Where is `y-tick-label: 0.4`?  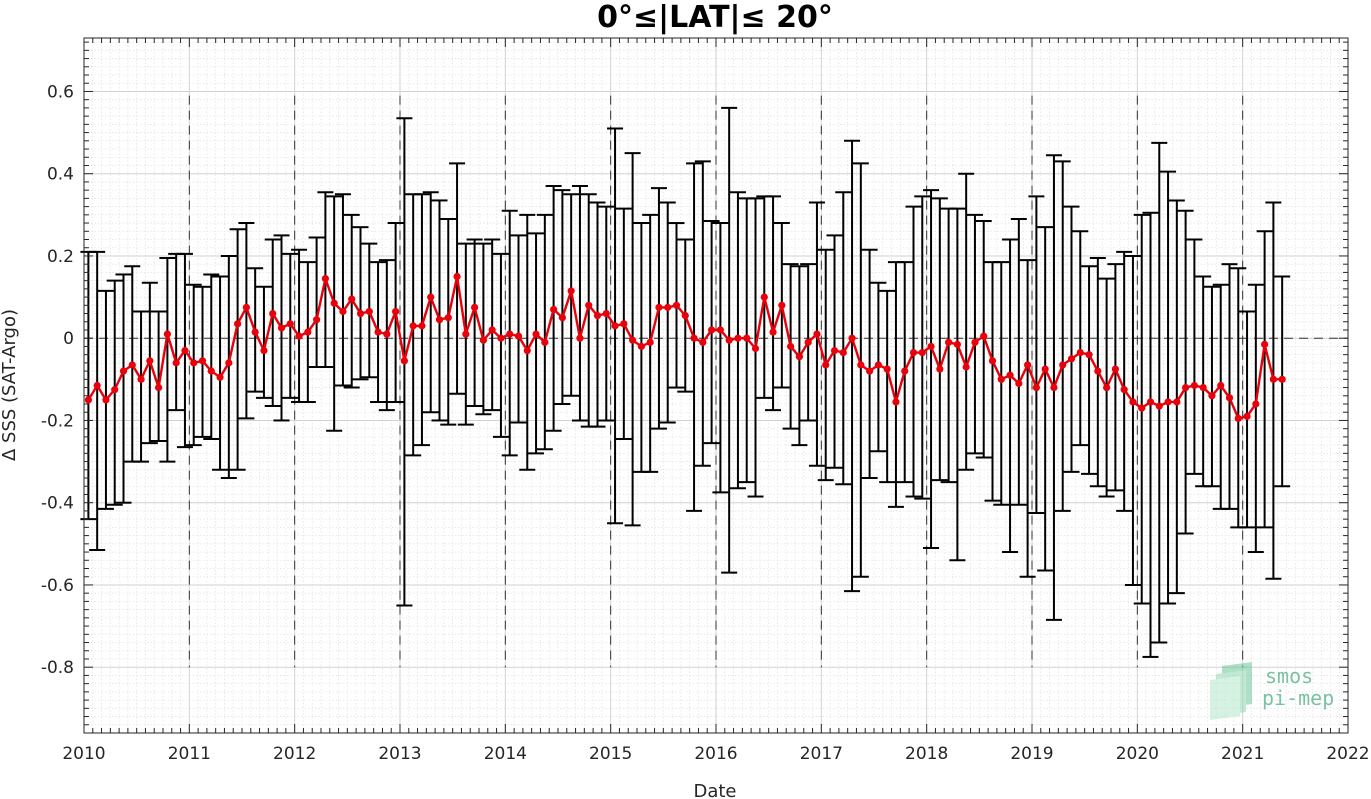
y-tick-label: 0.4 is located at coordinates (60, 175).